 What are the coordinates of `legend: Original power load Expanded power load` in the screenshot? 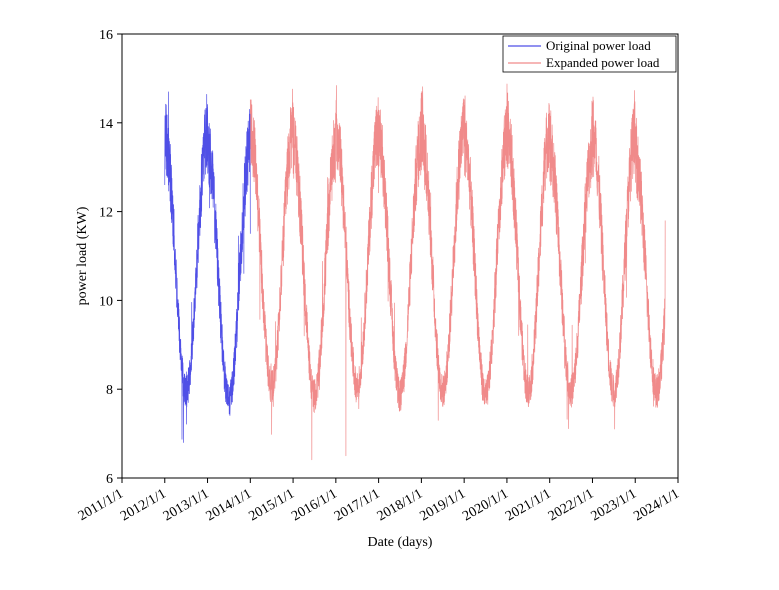 It's located at (589, 54).